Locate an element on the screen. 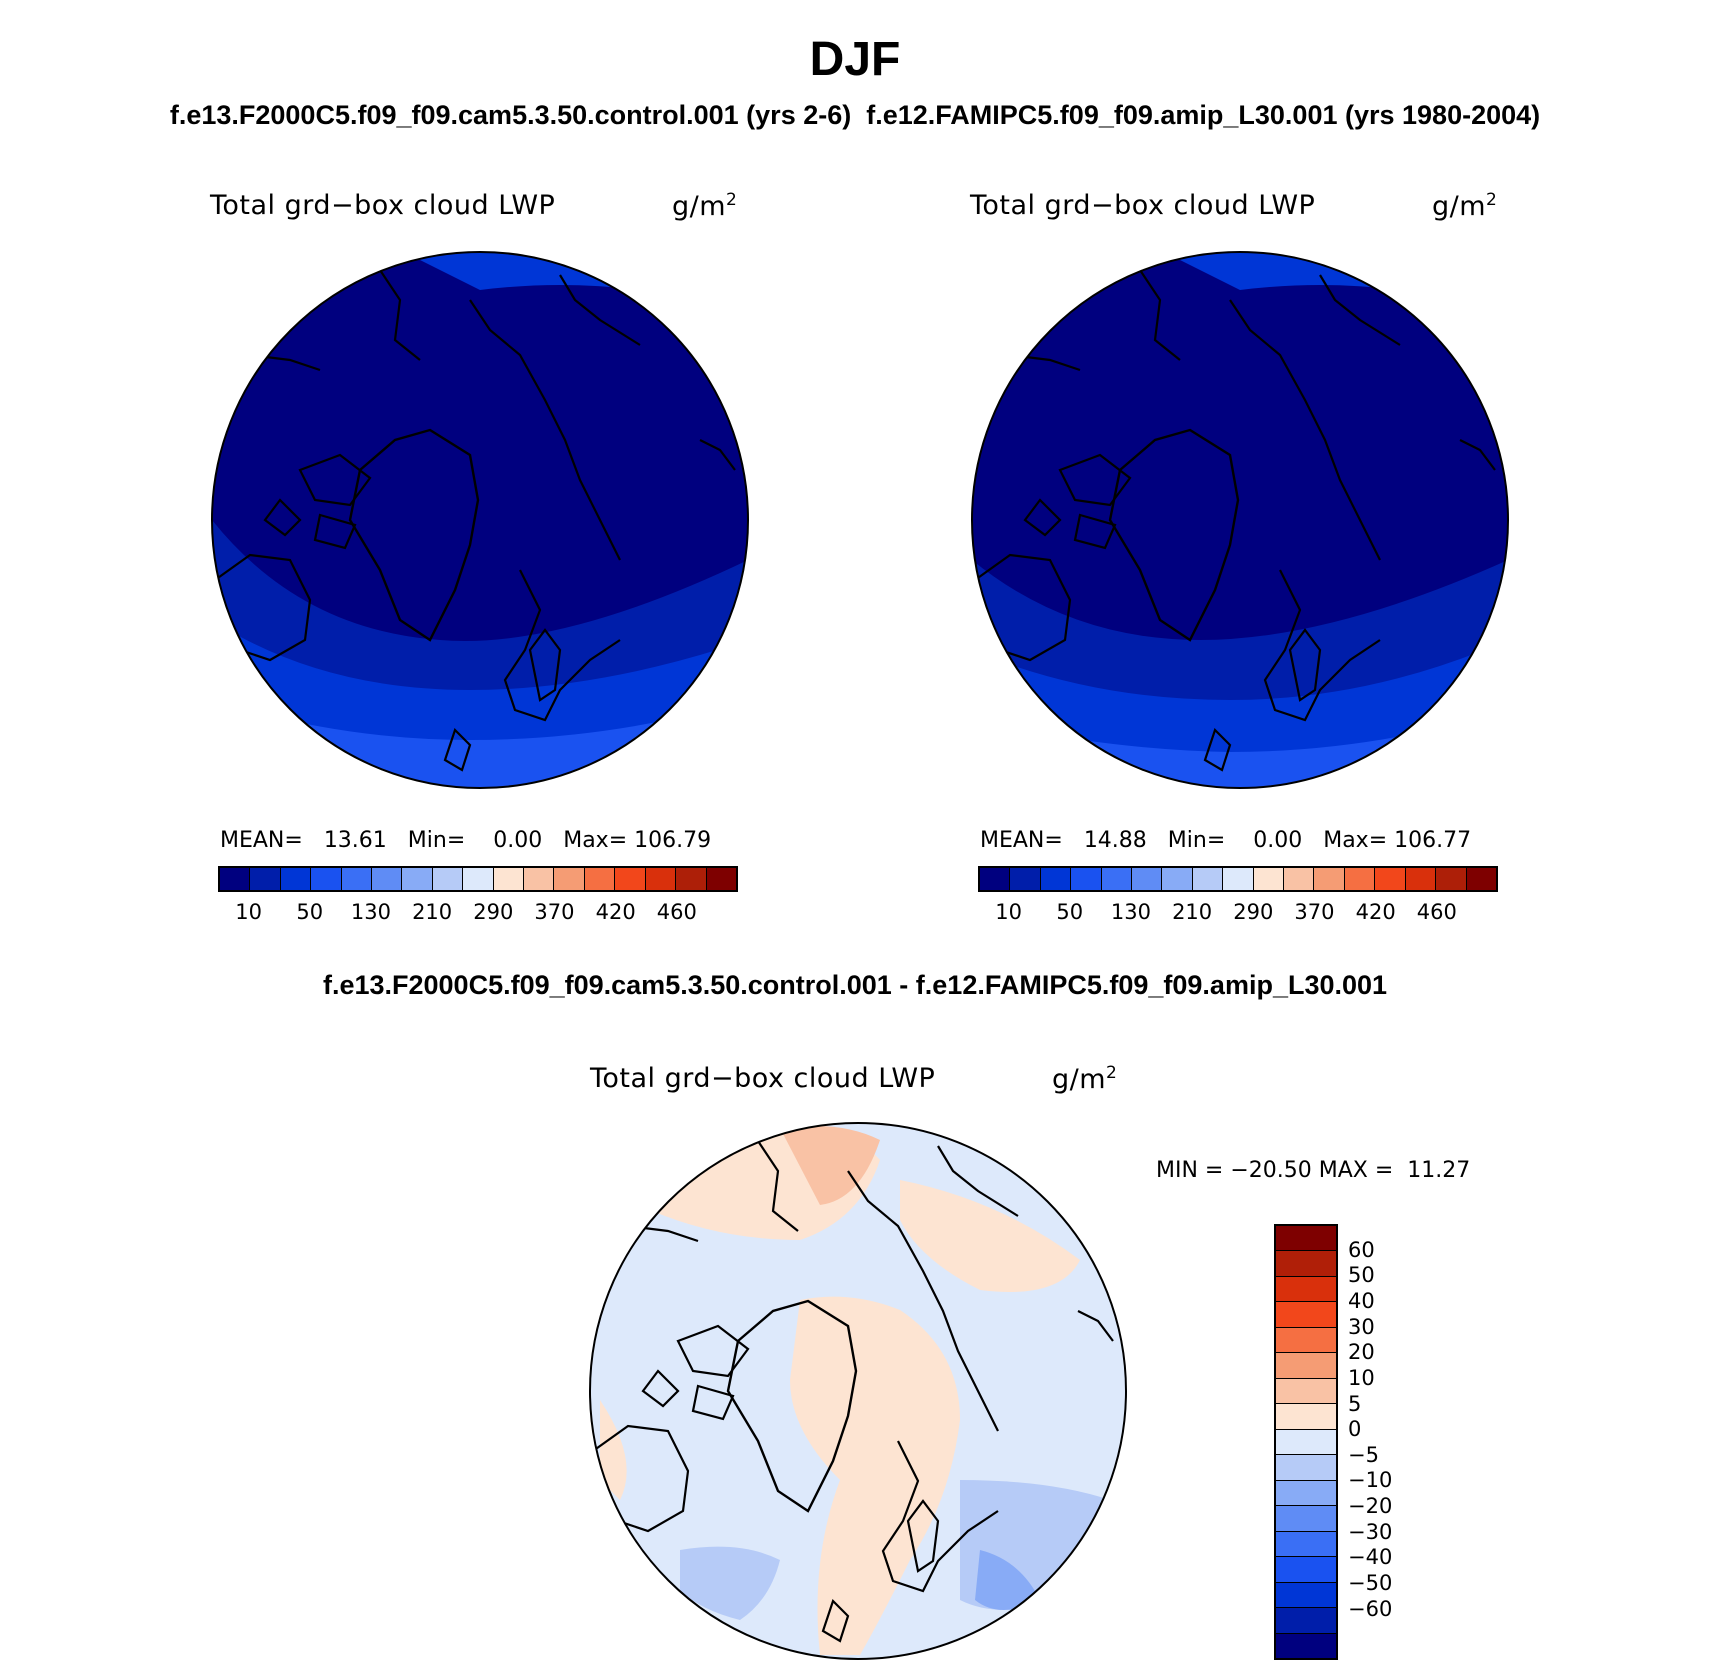 Image resolution: width=1710 pixels, height=1660 pixels. panel-2-map is located at coordinates (1240, 520).